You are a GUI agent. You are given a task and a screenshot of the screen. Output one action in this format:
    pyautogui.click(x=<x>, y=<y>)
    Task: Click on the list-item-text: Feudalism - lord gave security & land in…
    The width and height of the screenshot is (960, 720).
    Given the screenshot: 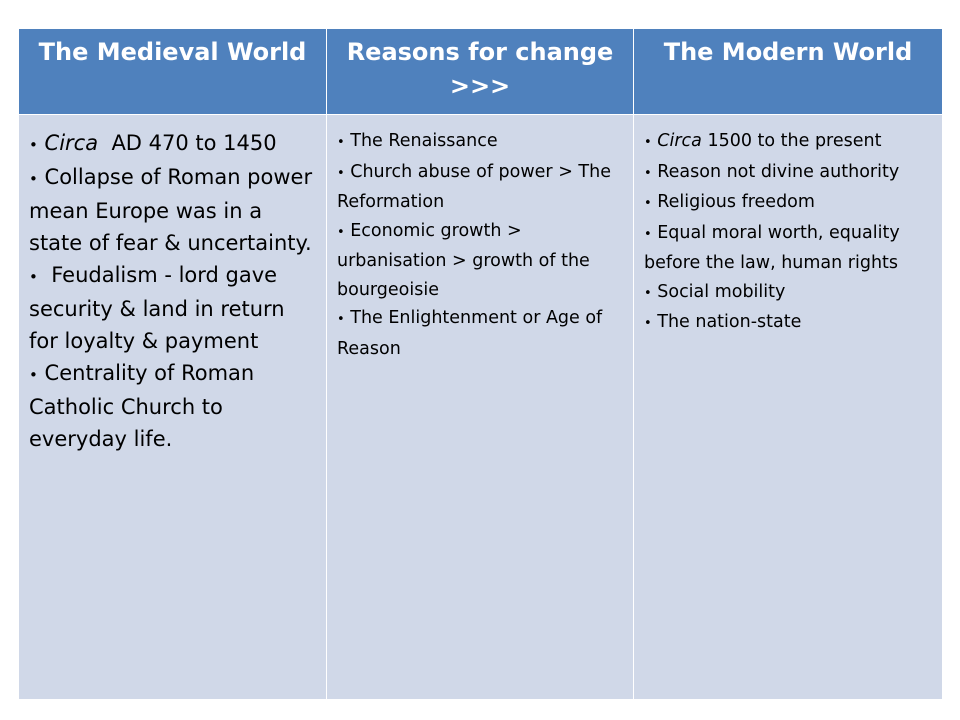 What is the action you would take?
    pyautogui.click(x=160, y=308)
    